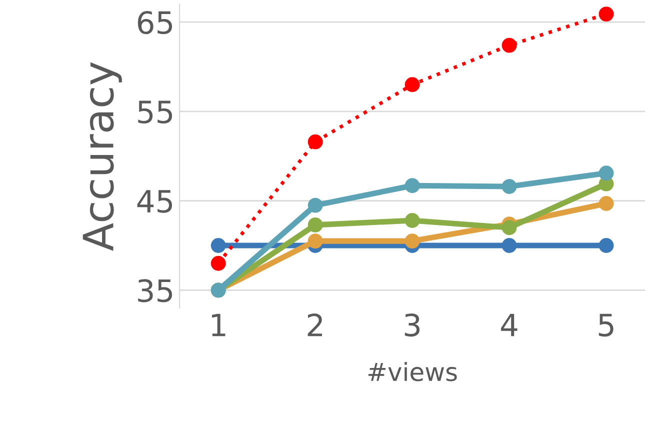  What do you see at coordinates (606, 325) in the screenshot?
I see `x-tick-label: 5` at bounding box center [606, 325].